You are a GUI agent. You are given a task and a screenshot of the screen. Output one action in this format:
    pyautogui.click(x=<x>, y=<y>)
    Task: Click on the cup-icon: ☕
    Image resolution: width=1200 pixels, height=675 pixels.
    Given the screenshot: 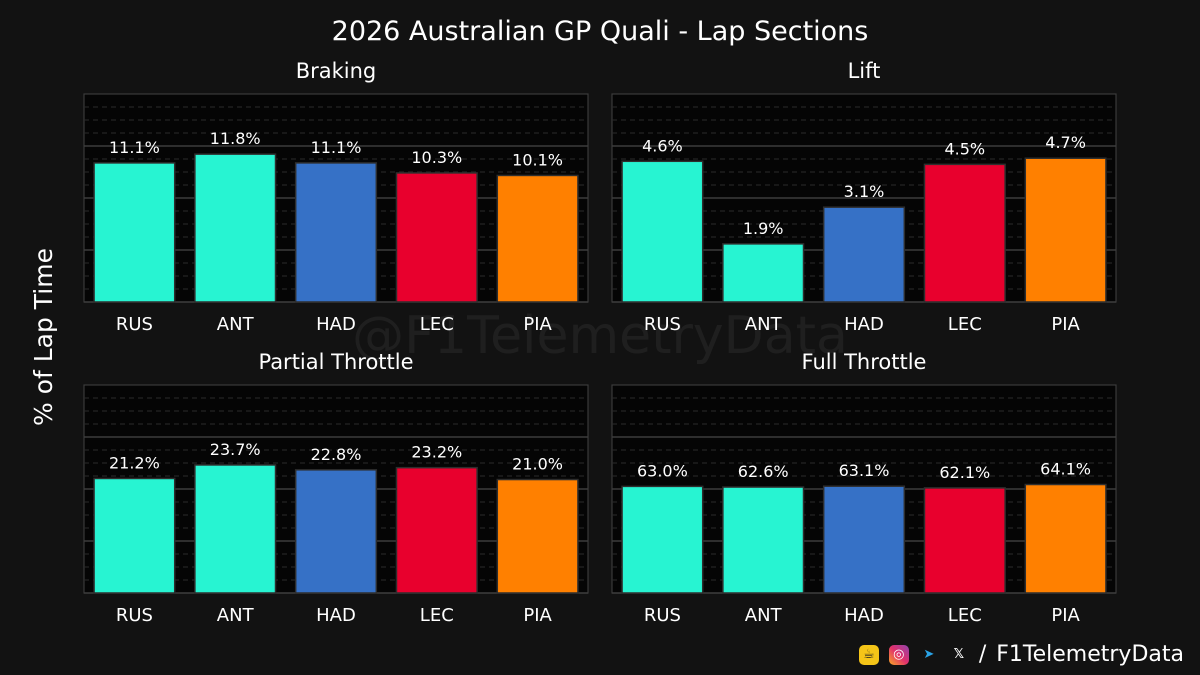 What is the action you would take?
    pyautogui.click(x=868, y=654)
    